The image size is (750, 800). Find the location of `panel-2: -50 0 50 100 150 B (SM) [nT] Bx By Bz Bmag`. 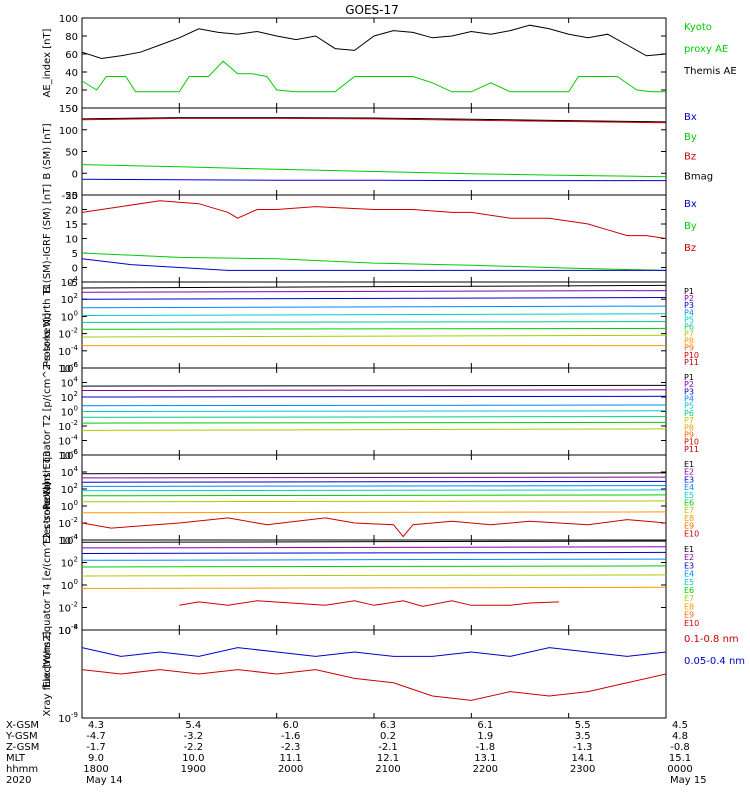

panel-2: -50 0 50 100 150 B (SM) [nT] Bx By Bz Bmag is located at coordinates (377, 153).